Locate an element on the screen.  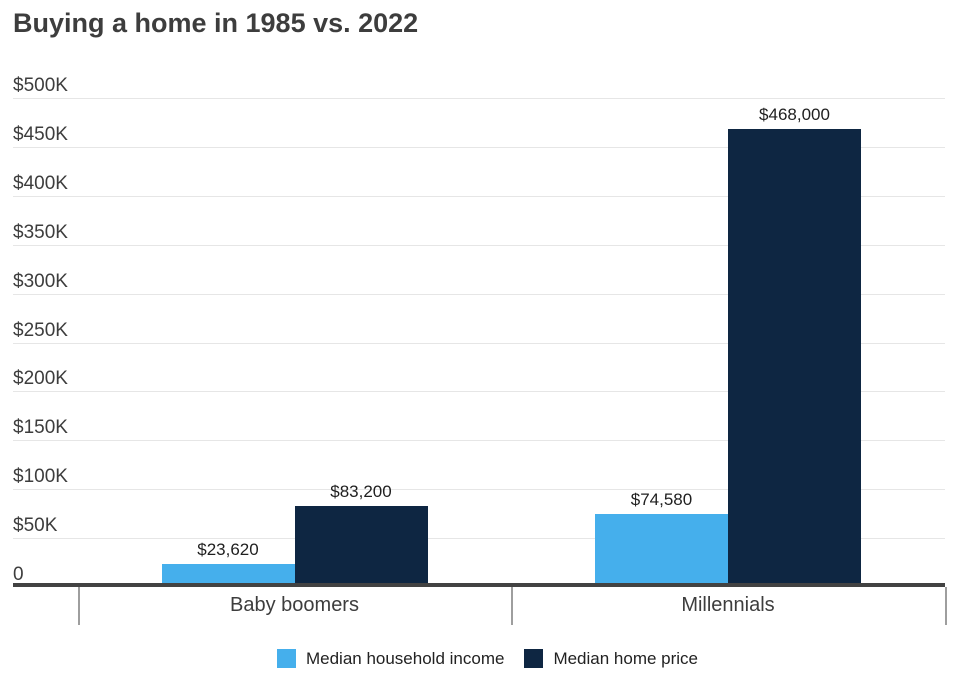
y-axis-label: $100K is located at coordinates (40, 477).